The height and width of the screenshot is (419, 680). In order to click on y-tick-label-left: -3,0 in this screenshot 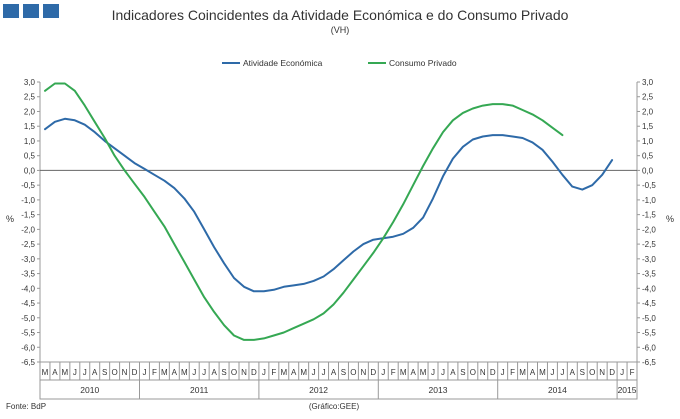, I will do `click(28, 259)`.